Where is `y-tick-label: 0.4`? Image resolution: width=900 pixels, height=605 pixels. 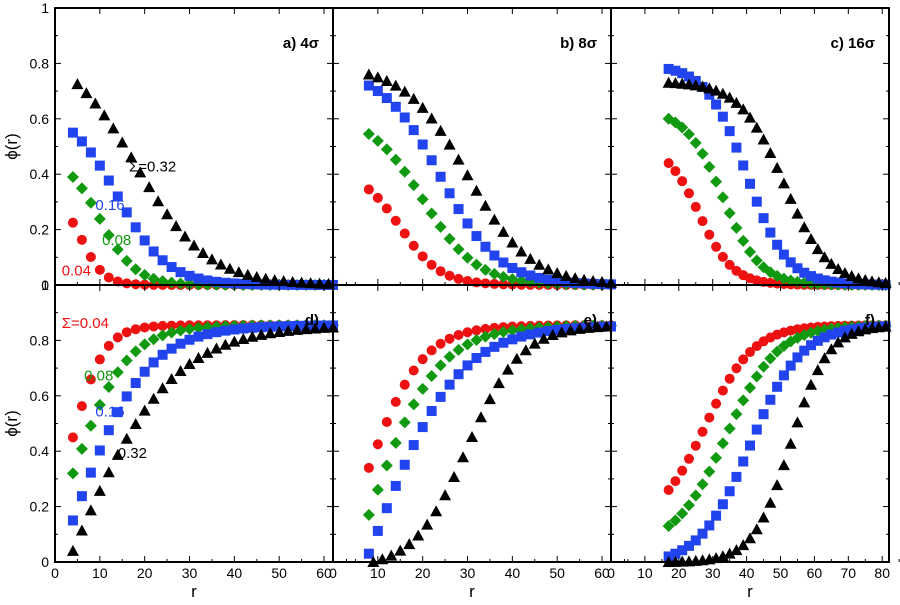
y-tick-label: 0.4 is located at coordinates (40, 451).